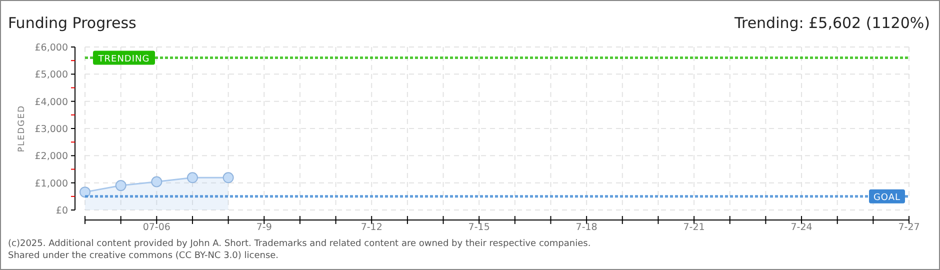 Image resolution: width=940 pixels, height=270 pixels. I want to click on x-tick-label: 07-06, so click(156, 227).